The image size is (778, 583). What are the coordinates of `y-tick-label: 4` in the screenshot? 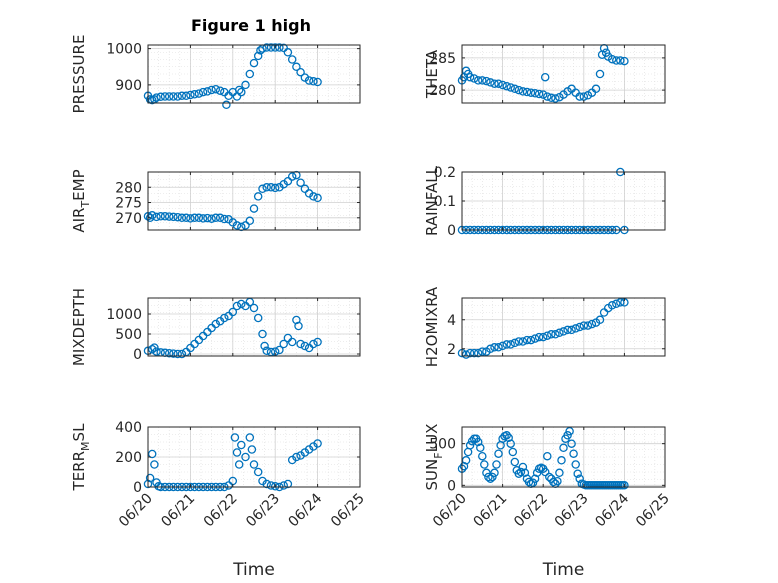 It's located at (451, 321).